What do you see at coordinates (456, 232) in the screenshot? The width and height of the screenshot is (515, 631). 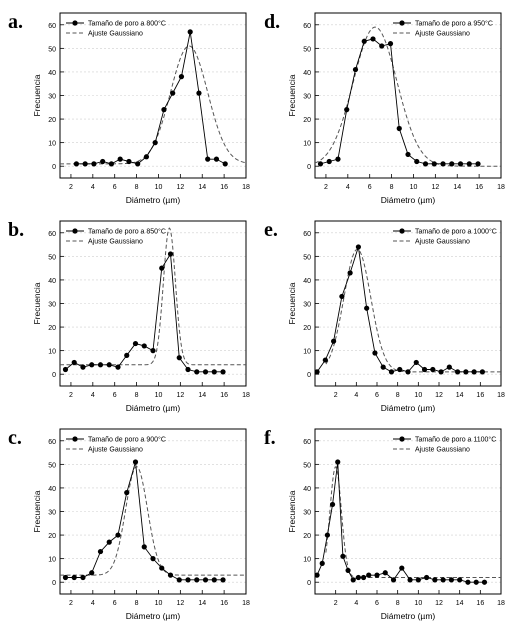 I see `legend-label-data: Tamaño de poro a 1000°C` at bounding box center [456, 232].